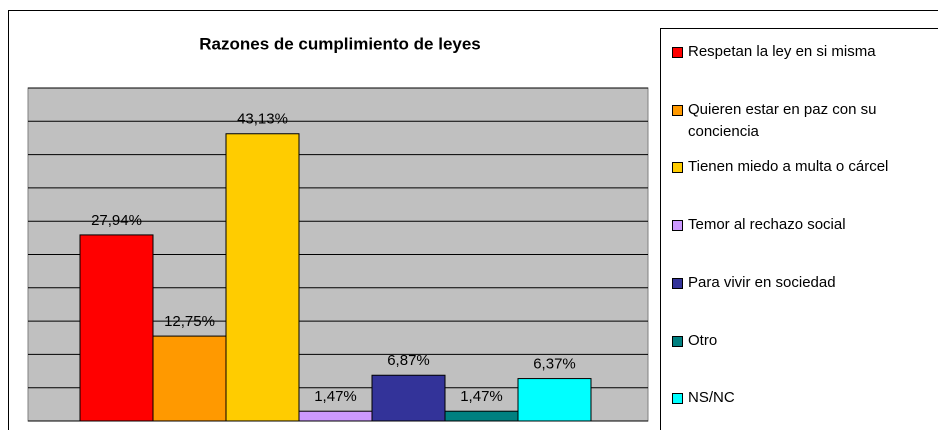 The height and width of the screenshot is (430, 938). Describe the element at coordinates (711, 398) in the screenshot. I see `legend-label: NS/NC` at that location.